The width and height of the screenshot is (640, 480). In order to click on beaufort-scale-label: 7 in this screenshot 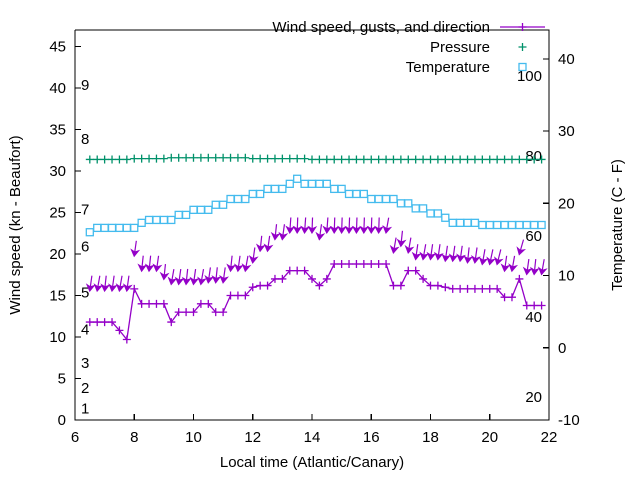, I will do `click(85, 209)`.